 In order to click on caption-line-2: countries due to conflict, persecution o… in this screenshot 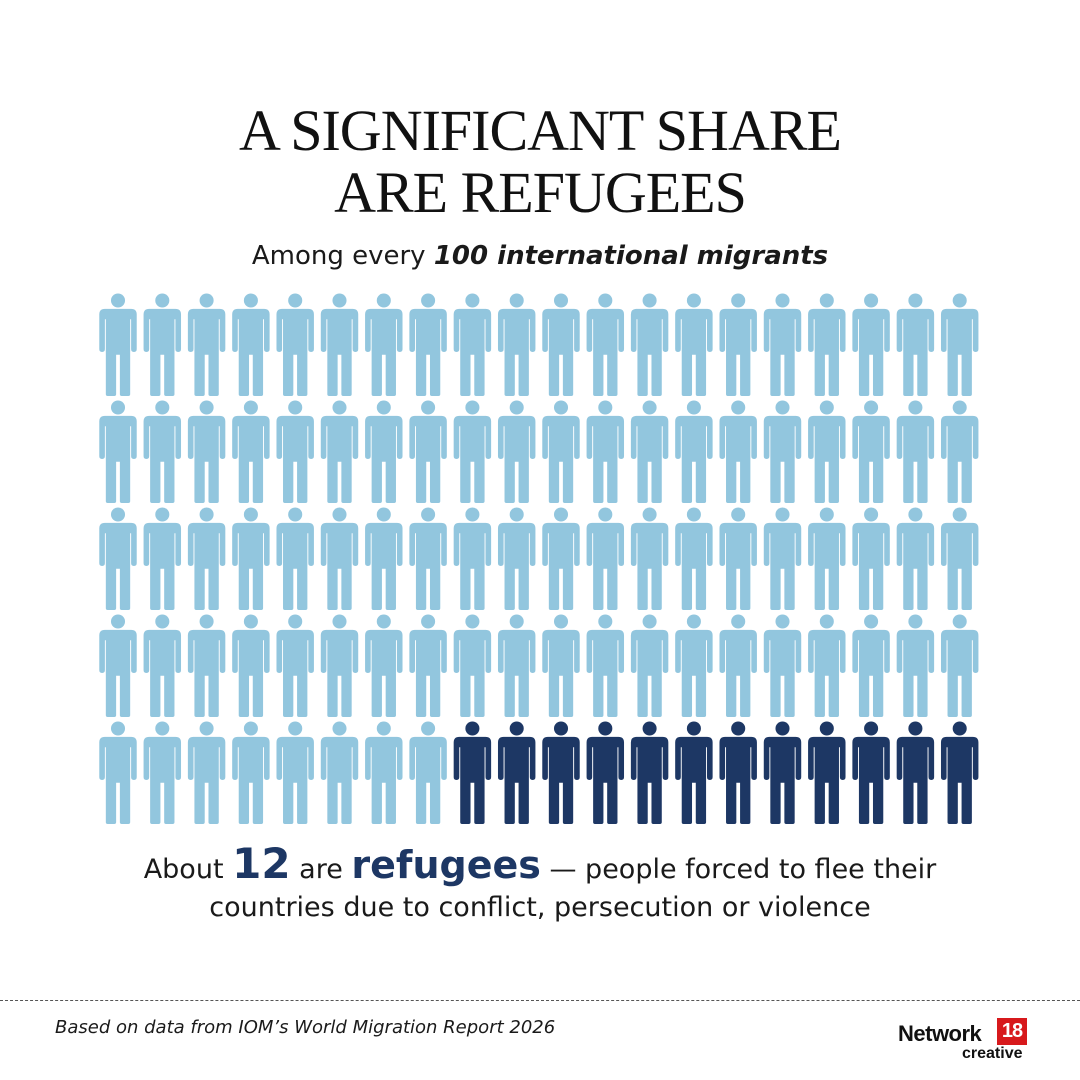, I will do `click(540, 907)`.